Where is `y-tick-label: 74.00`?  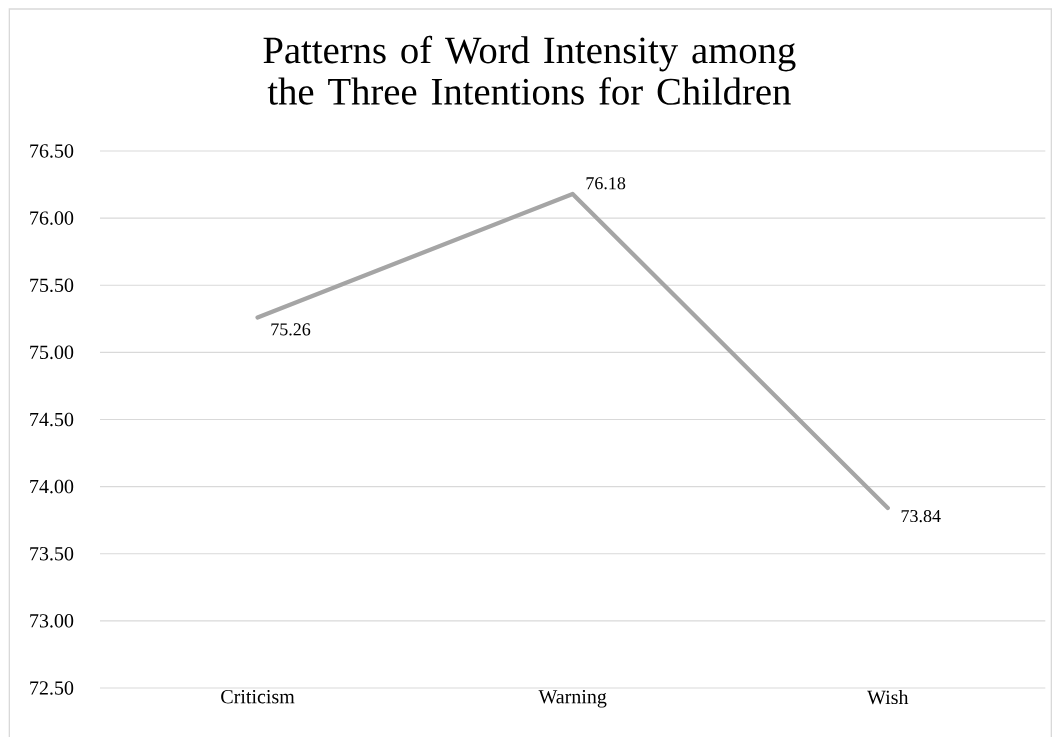
y-tick-label: 74.00 is located at coordinates (52, 486).